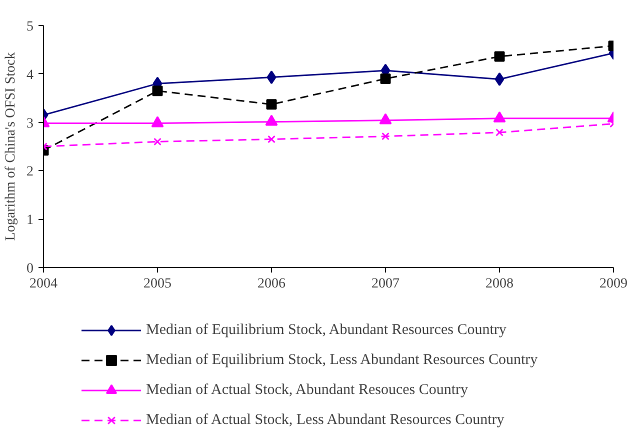 Image resolution: width=635 pixels, height=445 pixels. I want to click on x-tick-label: 2004, so click(44, 284).